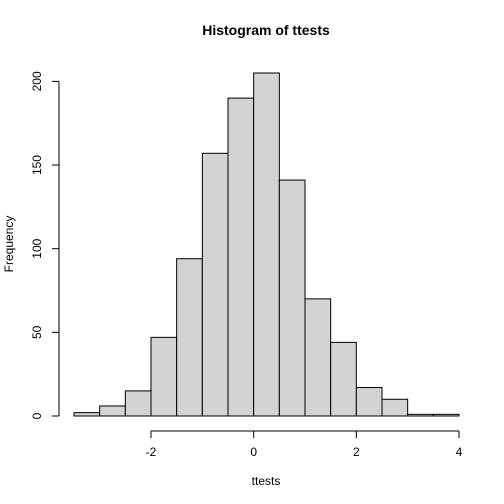 The height and width of the screenshot is (504, 504). What do you see at coordinates (9, 244) in the screenshot?
I see `y-axis-label: Frequency` at bounding box center [9, 244].